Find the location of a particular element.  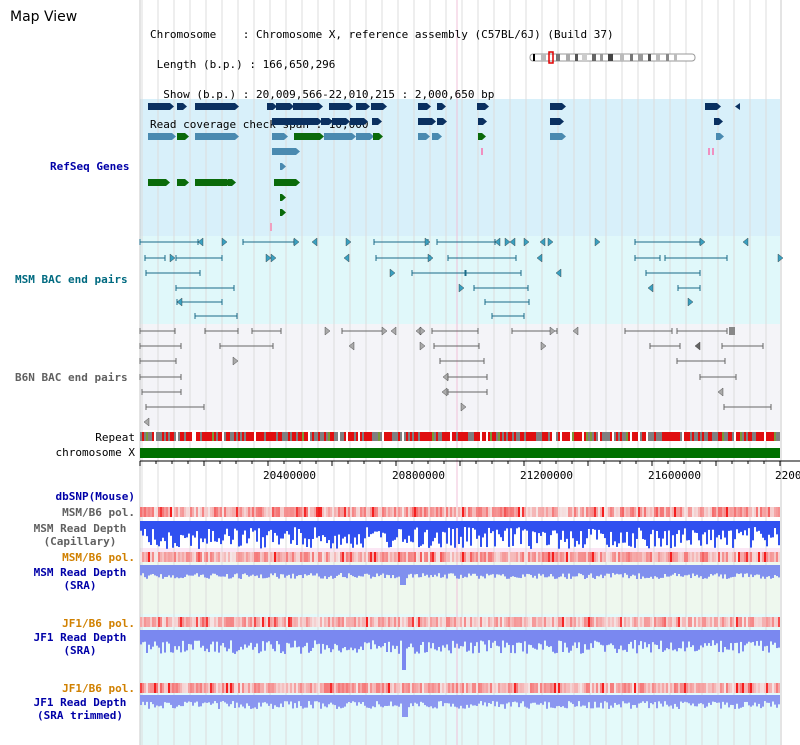

bac-end-marker is located at coordinates (346, 258).